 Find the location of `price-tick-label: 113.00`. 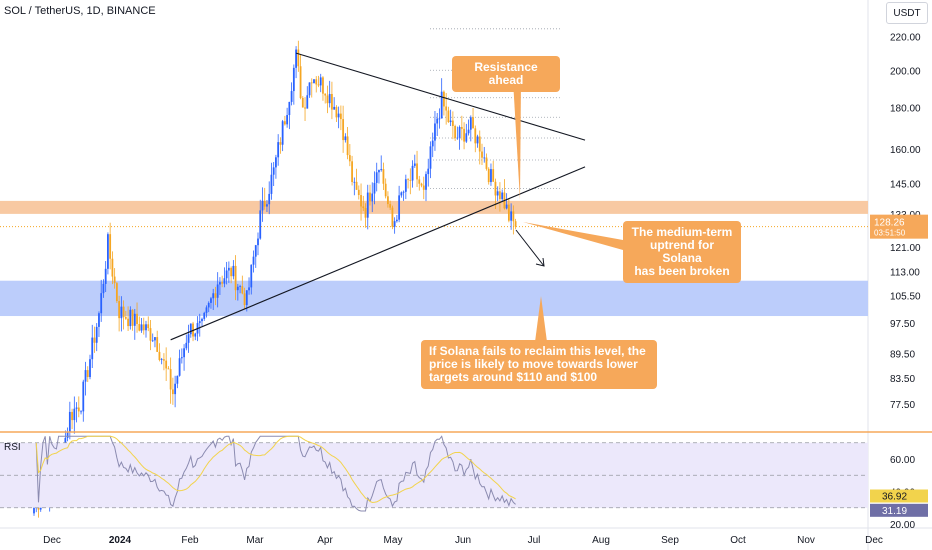

price-tick-label: 113.00 is located at coordinates (905, 272).